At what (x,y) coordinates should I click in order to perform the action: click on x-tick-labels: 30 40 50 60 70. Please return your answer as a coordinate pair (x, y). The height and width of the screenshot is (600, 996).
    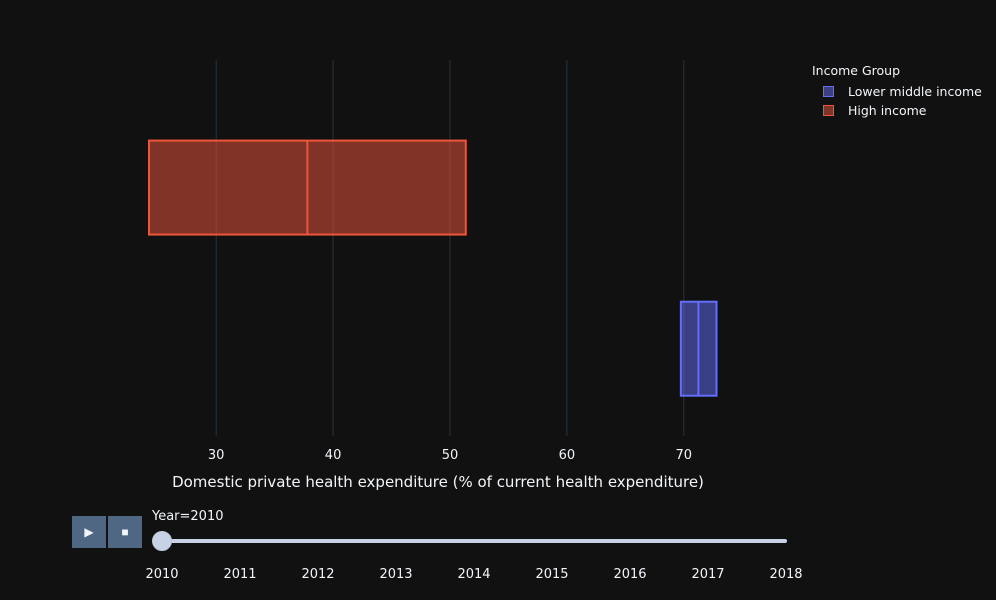
    Looking at the image, I should click on (450, 455).